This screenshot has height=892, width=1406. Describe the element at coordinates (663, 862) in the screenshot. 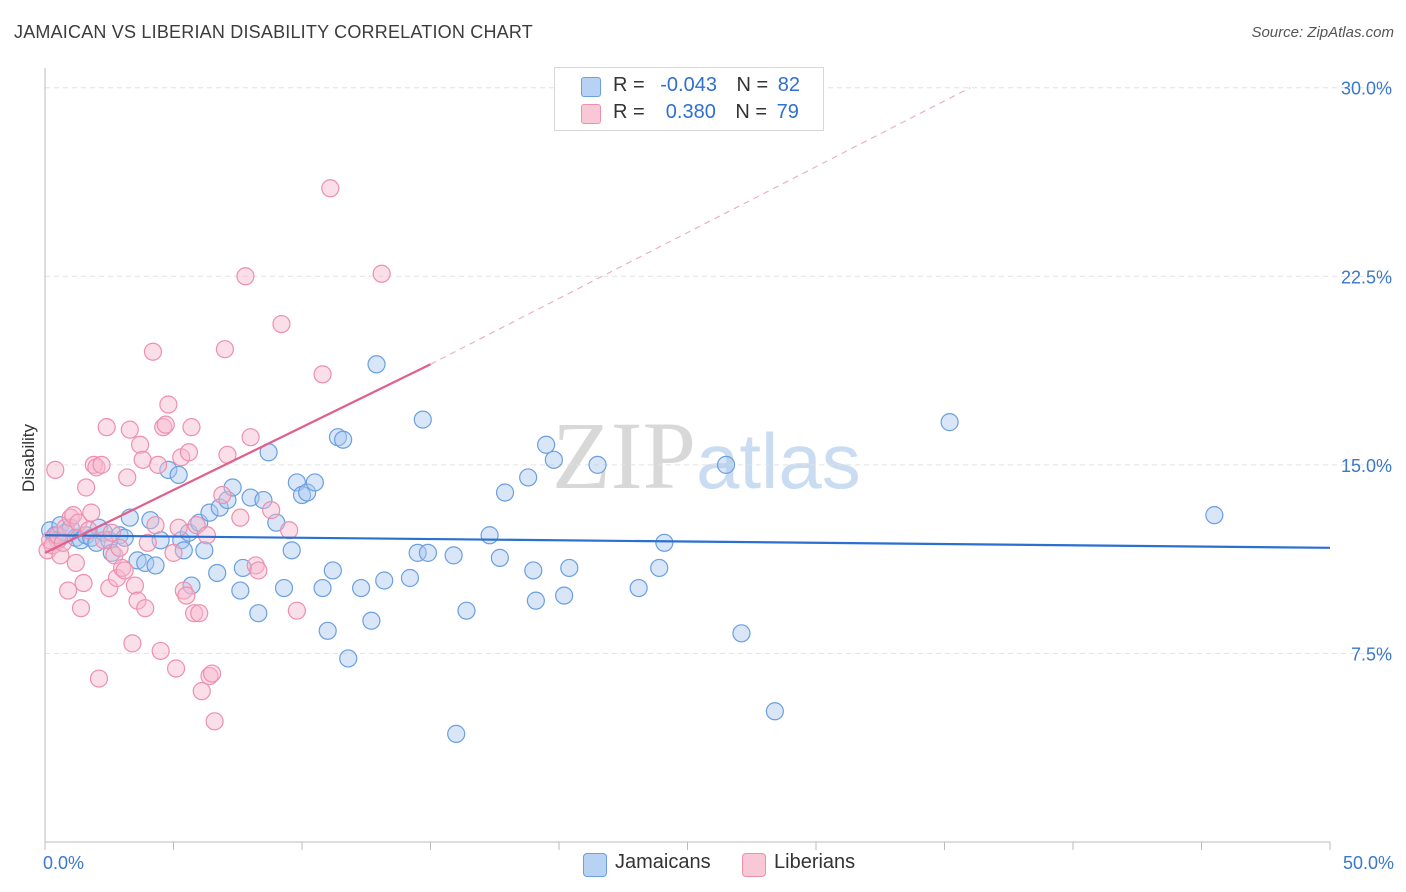

I see `bottom-legend-label-jamaicans: Jamaicans` at that location.